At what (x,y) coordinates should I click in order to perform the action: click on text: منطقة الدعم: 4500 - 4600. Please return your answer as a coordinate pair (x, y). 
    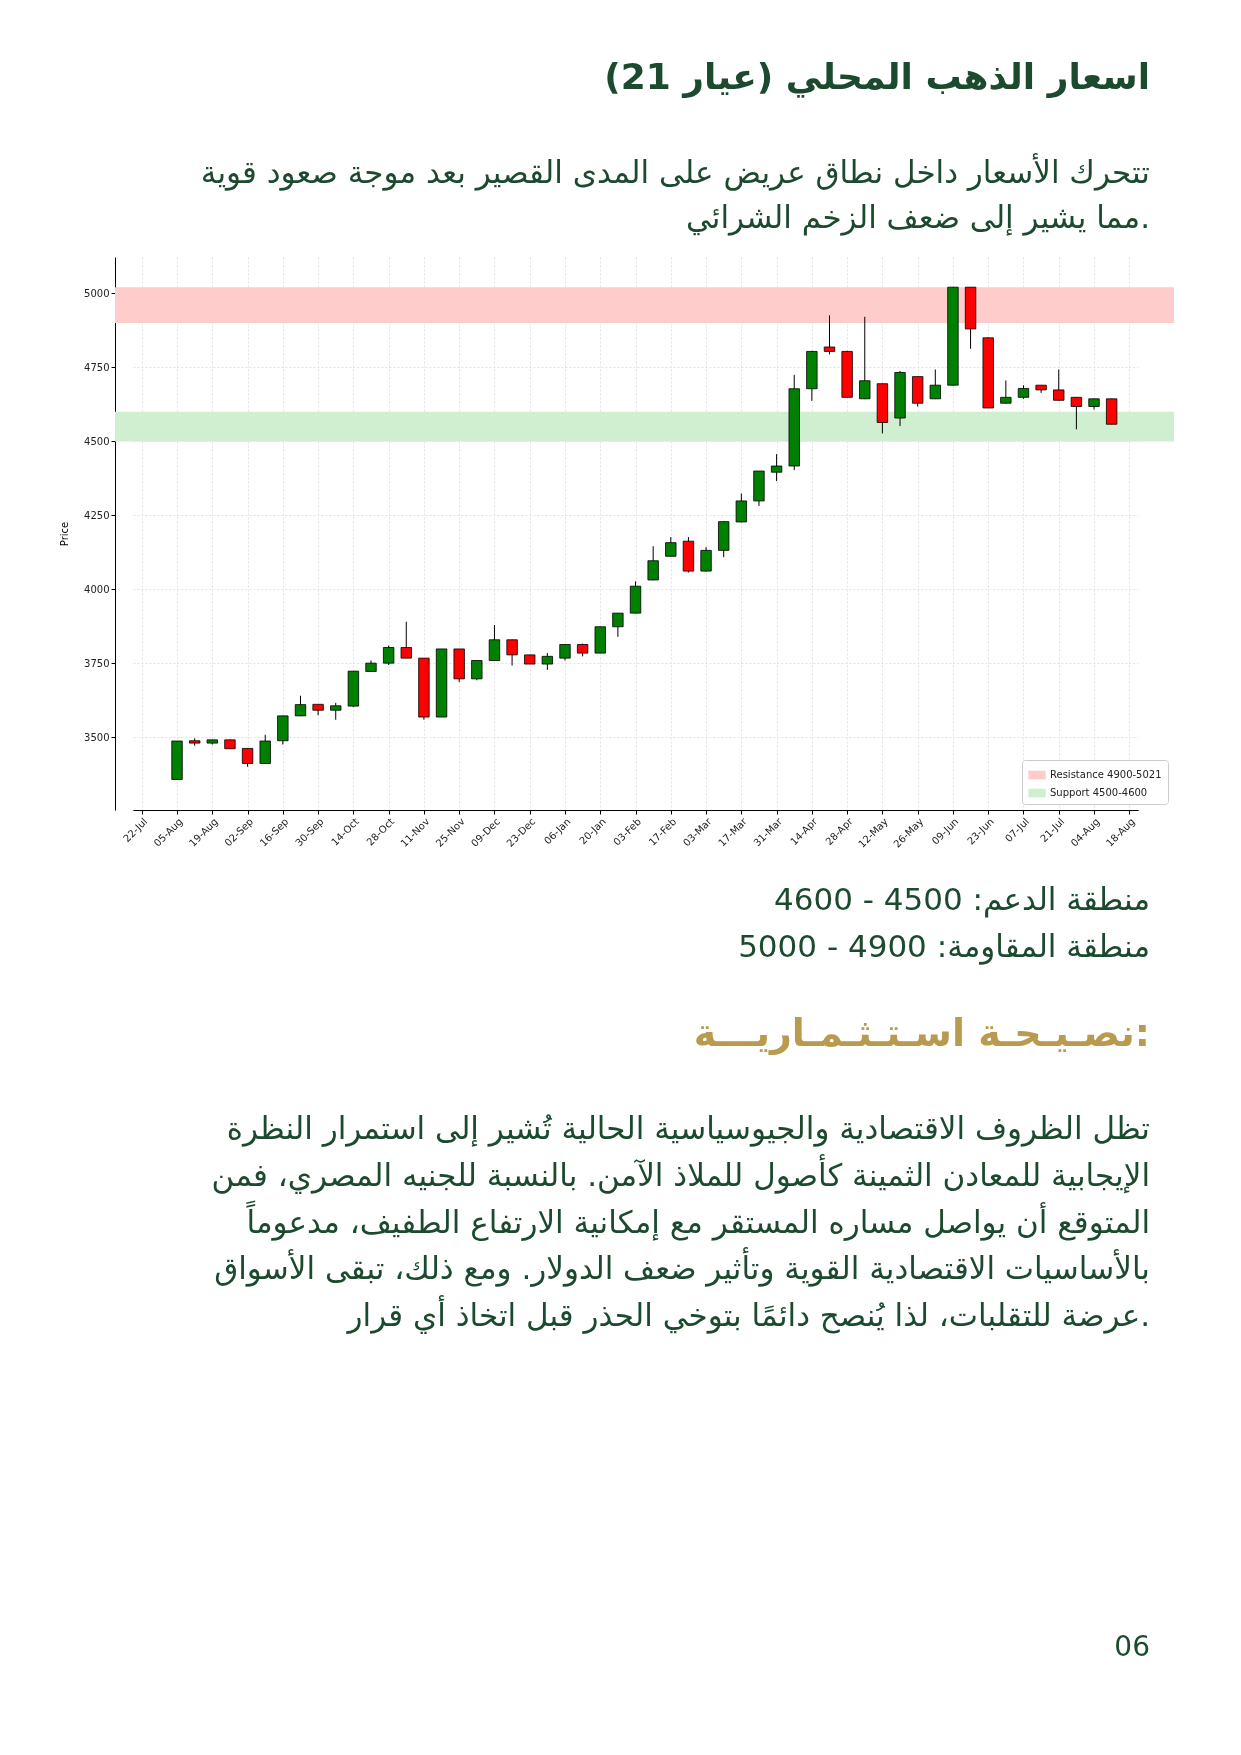
    Looking at the image, I should click on (961, 899).